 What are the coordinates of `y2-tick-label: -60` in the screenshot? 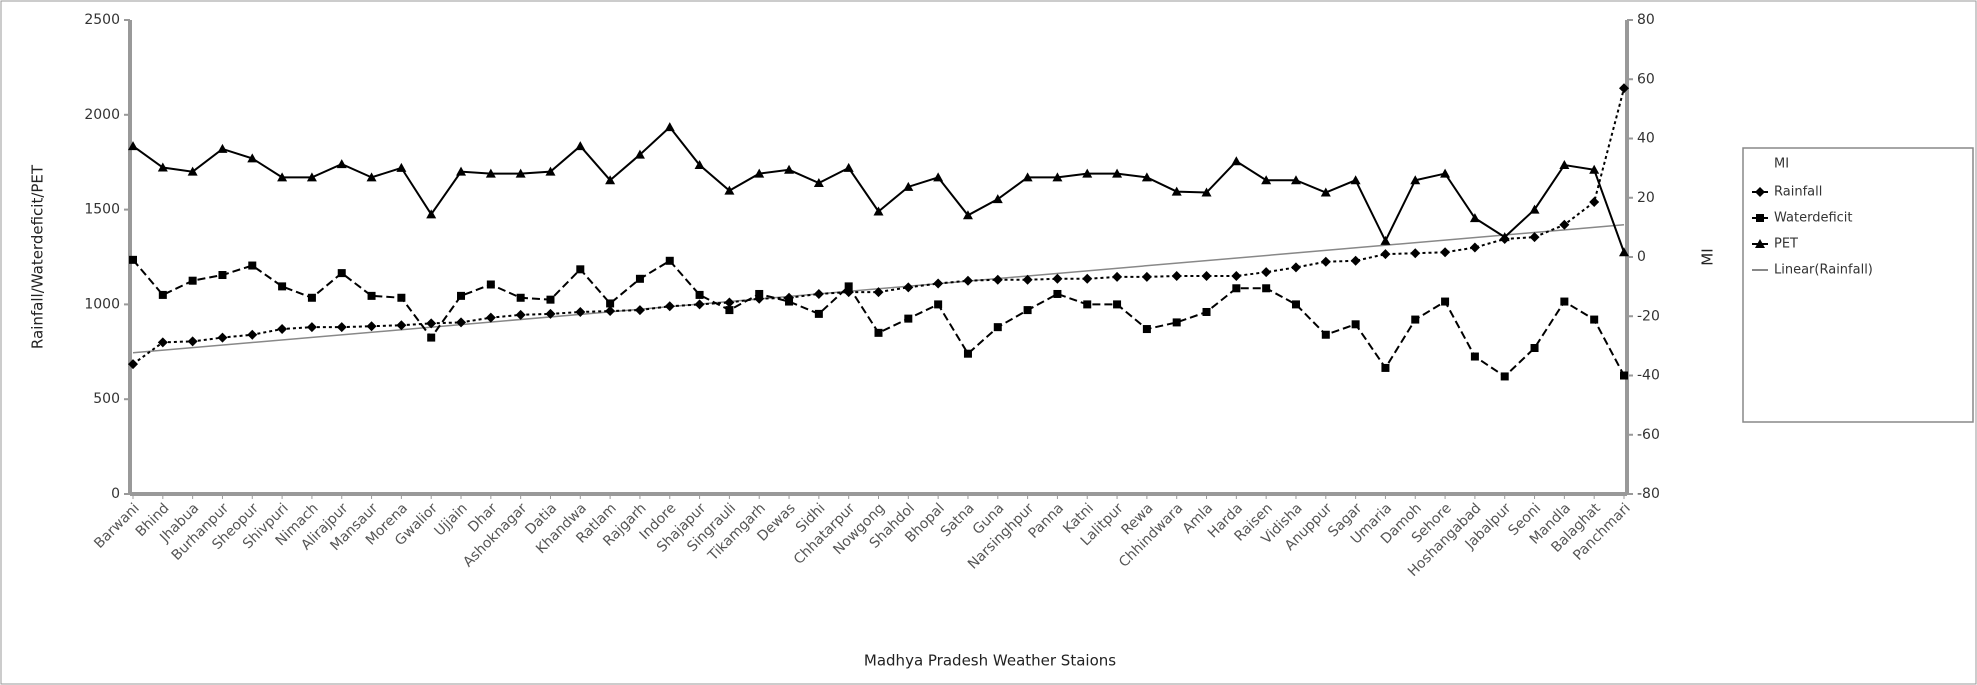 It's located at (1648, 435).